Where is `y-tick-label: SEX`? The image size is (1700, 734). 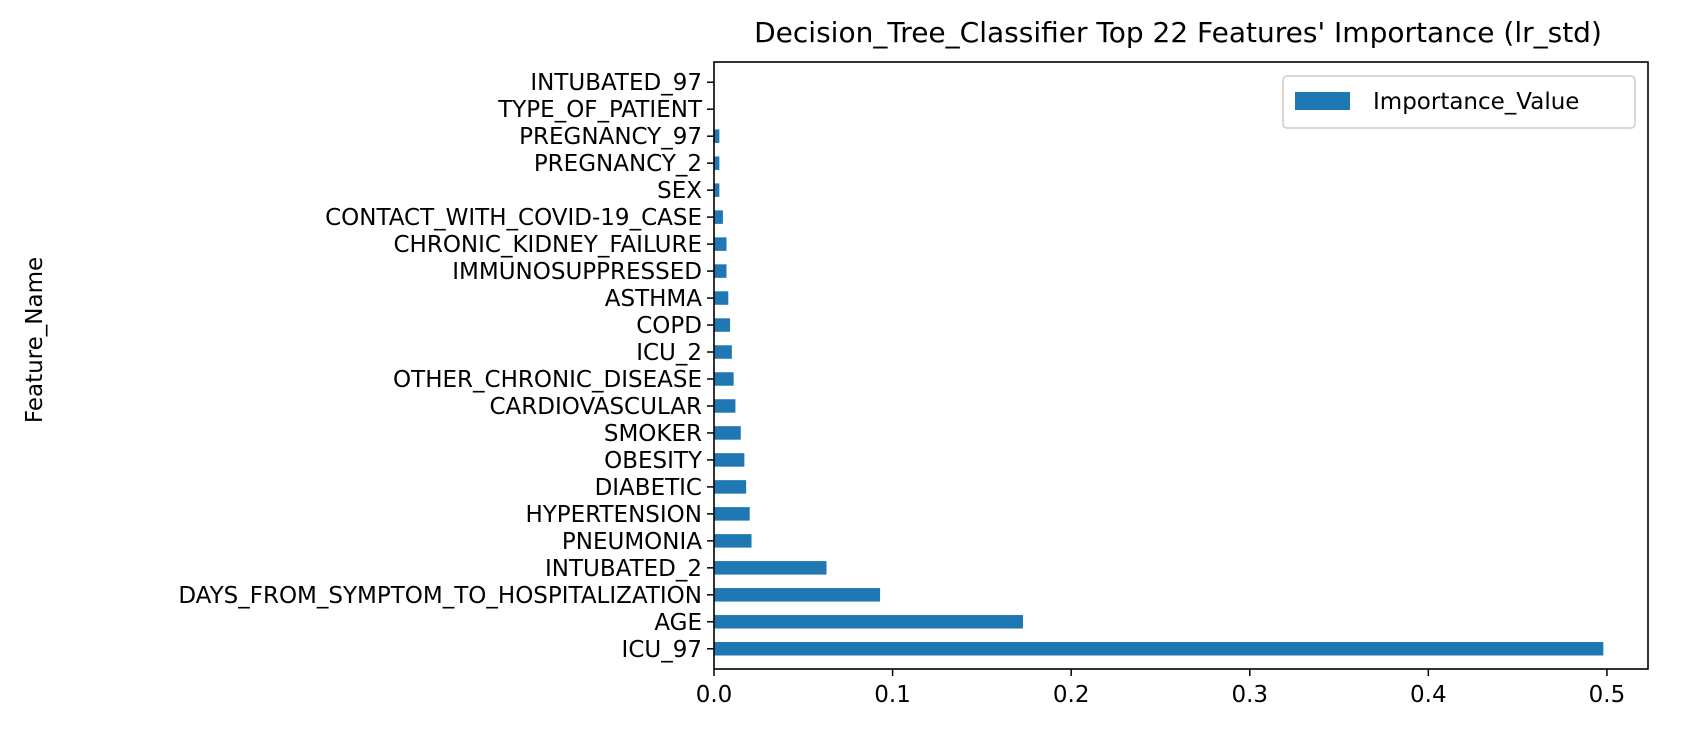
y-tick-label: SEX is located at coordinates (679, 191).